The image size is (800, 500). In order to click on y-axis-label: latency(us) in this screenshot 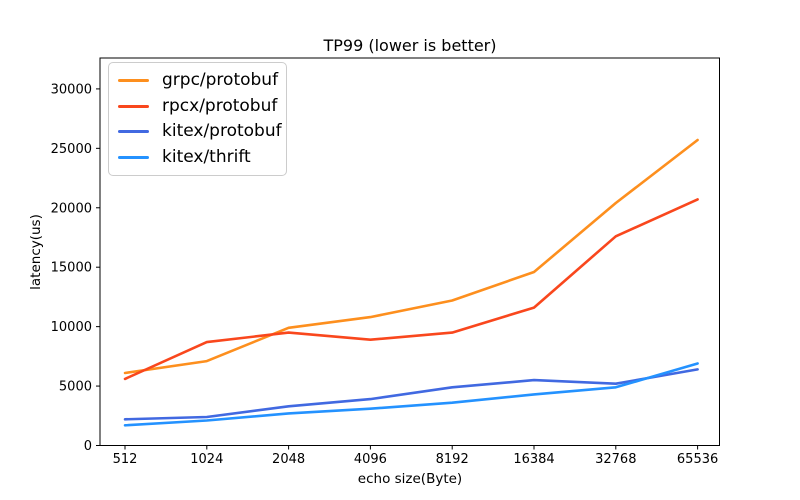, I will do `click(36, 252)`.